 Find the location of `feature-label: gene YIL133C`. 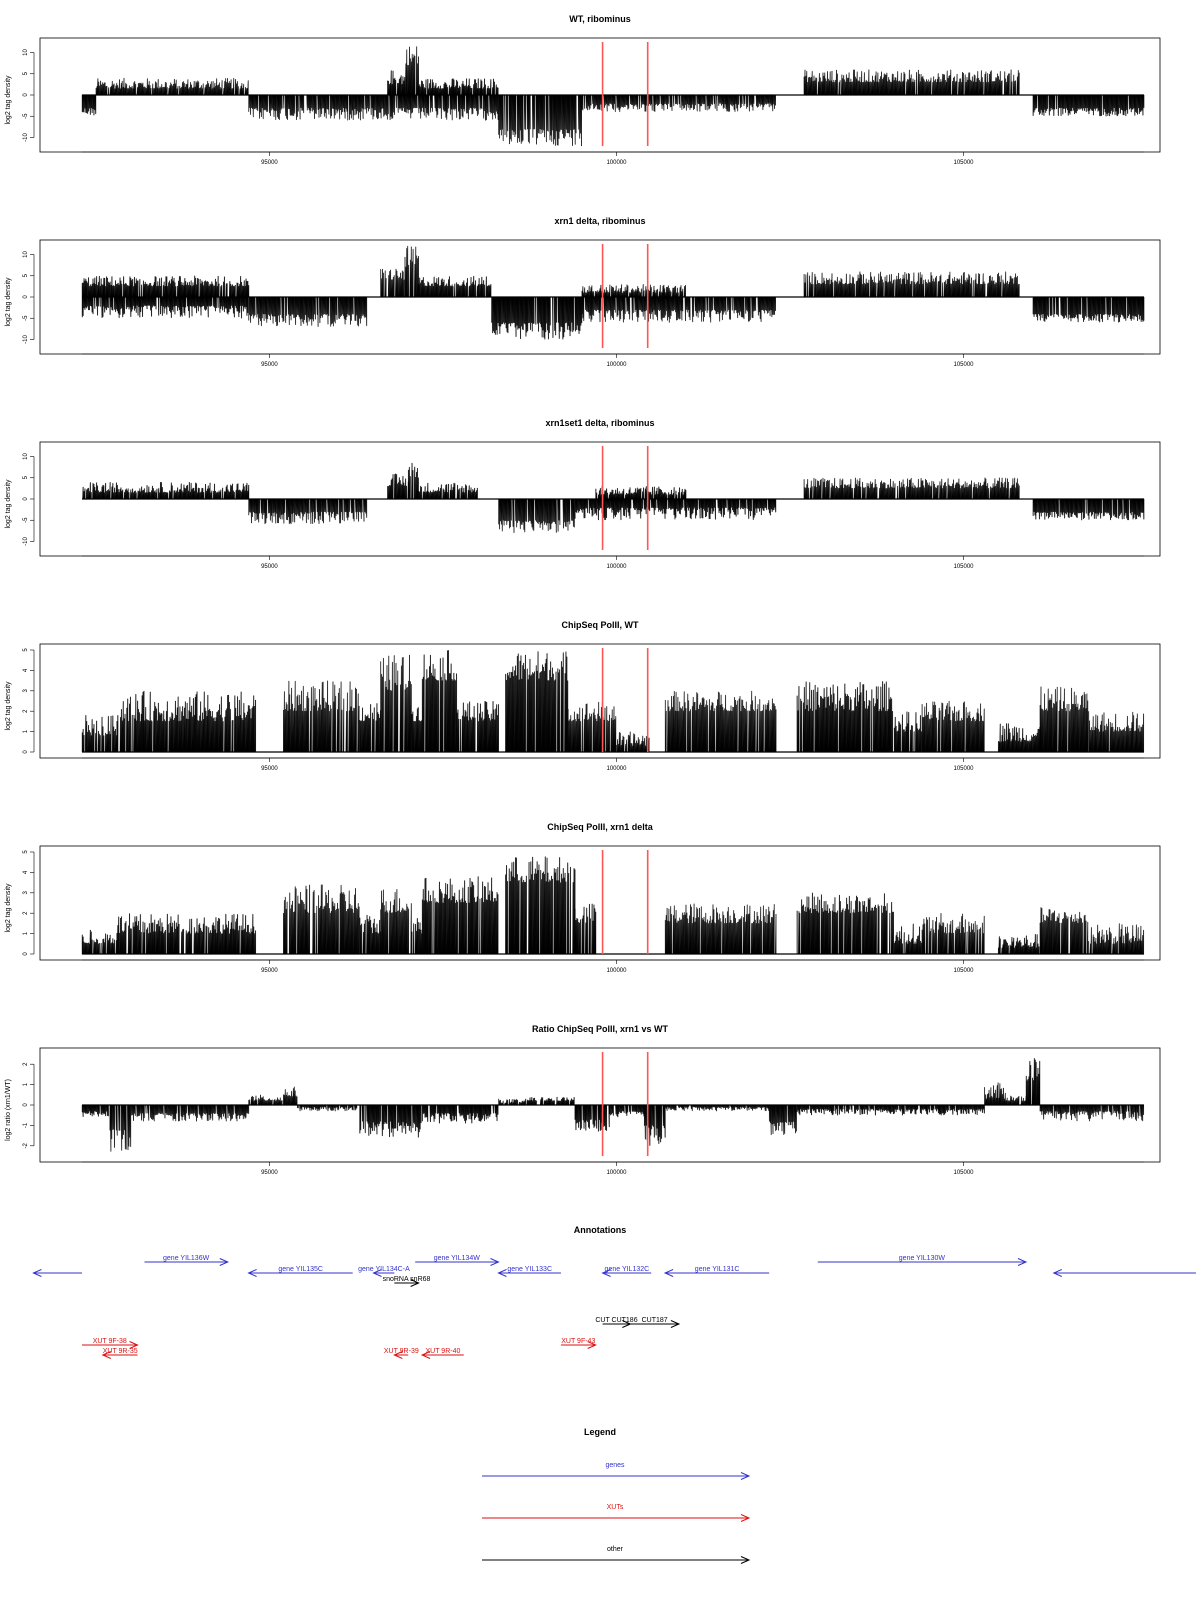

feature-label: gene YIL133C is located at coordinates (529, 1269).